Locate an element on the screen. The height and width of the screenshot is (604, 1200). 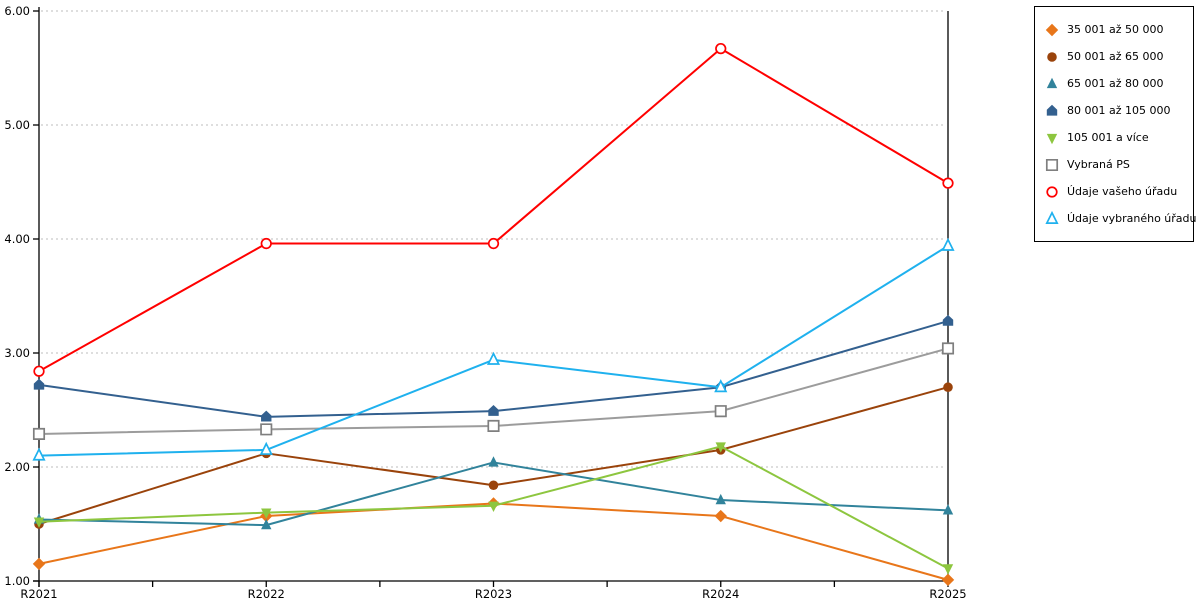
series-vybraná-ps is located at coordinates (493, 391).